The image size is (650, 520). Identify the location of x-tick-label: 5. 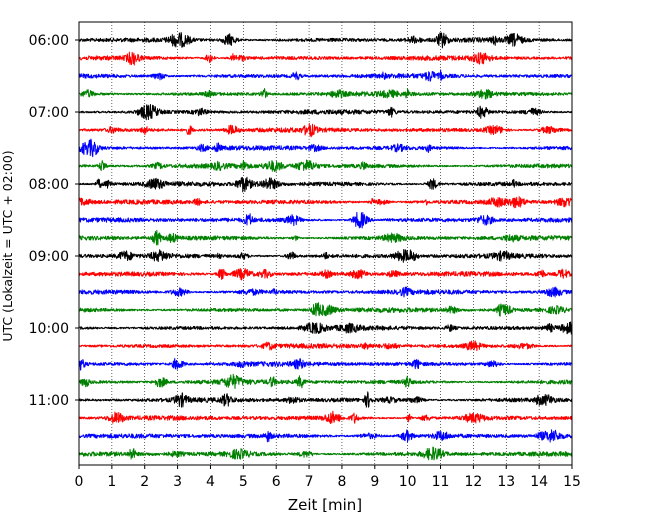
(243, 482).